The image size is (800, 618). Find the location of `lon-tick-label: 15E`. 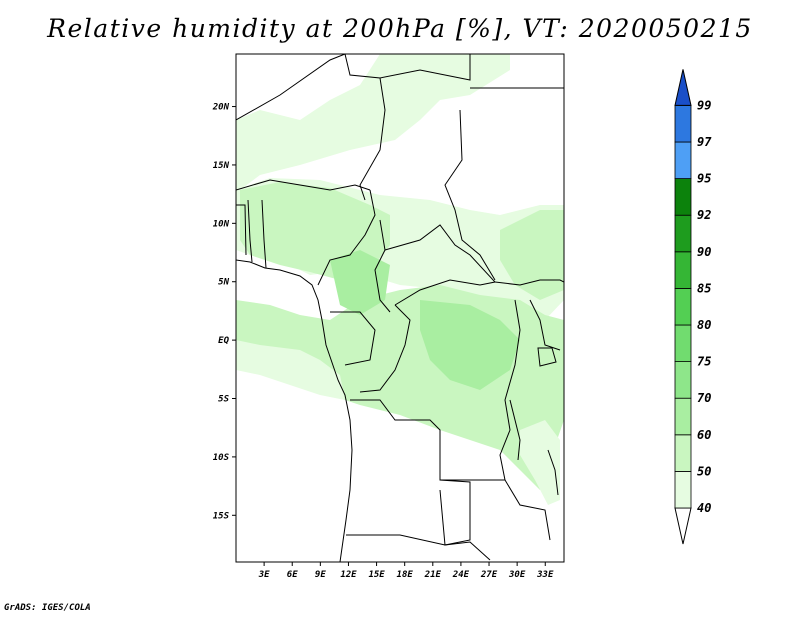

lon-tick-label: 15E is located at coordinates (376, 575).